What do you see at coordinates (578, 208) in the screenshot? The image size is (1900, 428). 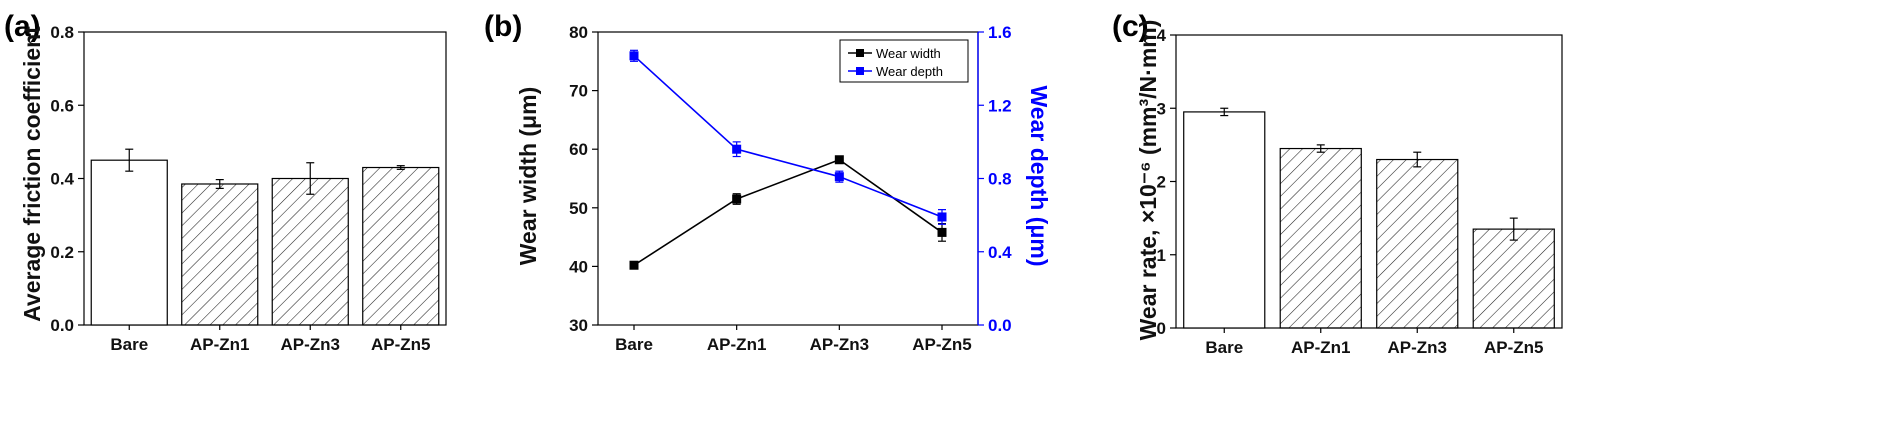 I see `b-left-y-tick-label-2: 50` at bounding box center [578, 208].